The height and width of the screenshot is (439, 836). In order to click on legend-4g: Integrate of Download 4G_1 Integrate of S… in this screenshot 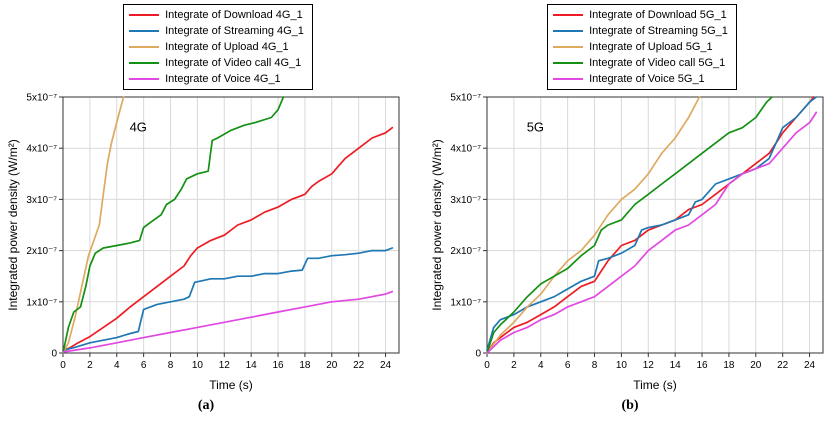, I will do `click(218, 47)`.